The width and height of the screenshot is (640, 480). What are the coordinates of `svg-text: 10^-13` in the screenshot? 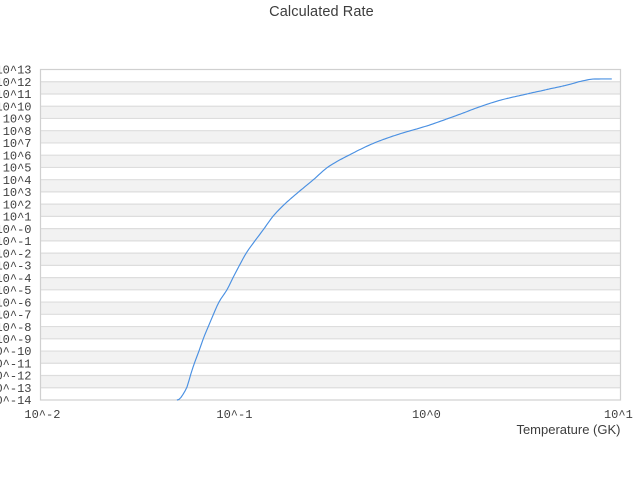 It's located at (16, 389).